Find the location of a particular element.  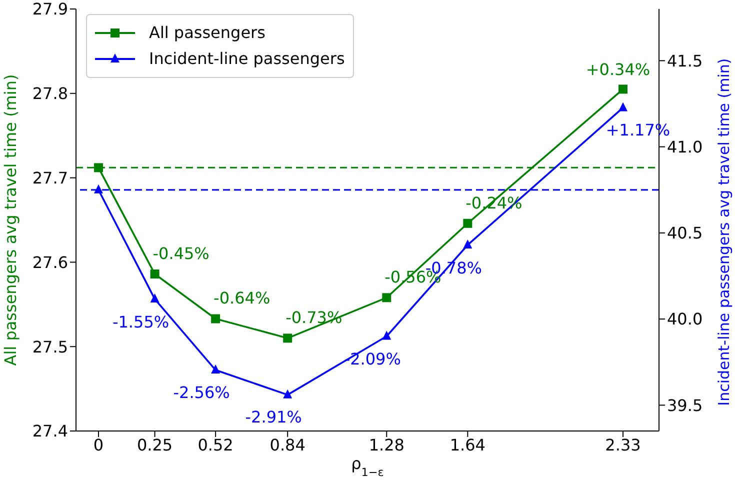

x-tick-label: 0.52 is located at coordinates (216, 444).